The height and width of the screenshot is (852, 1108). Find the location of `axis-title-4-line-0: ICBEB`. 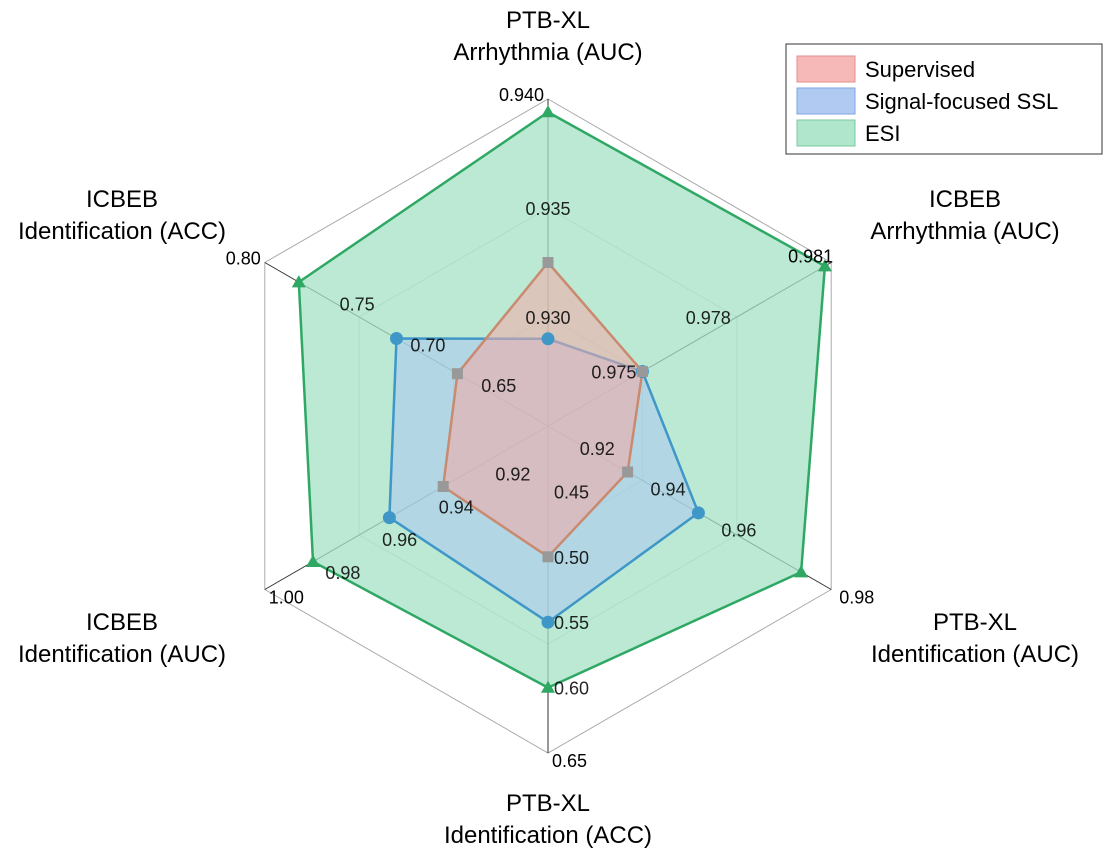

axis-title-4-line-0: ICBEB is located at coordinates (122, 622).